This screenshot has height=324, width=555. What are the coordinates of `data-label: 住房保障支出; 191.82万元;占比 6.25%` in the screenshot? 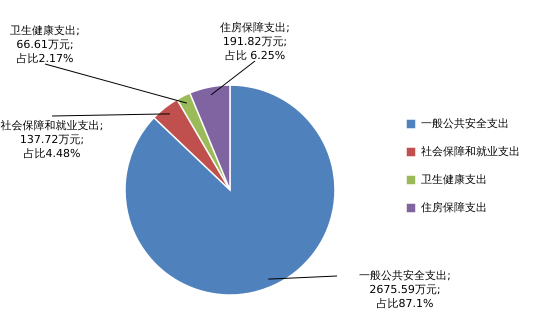 It's located at (255, 41).